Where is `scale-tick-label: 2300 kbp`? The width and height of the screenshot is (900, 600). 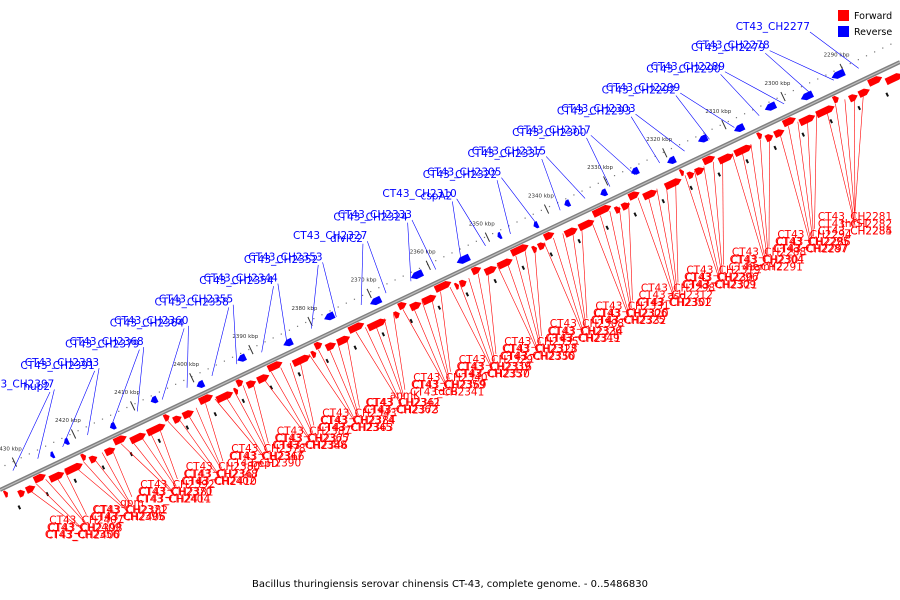
scale-tick-label: 2300 kbp is located at coordinates (778, 84).